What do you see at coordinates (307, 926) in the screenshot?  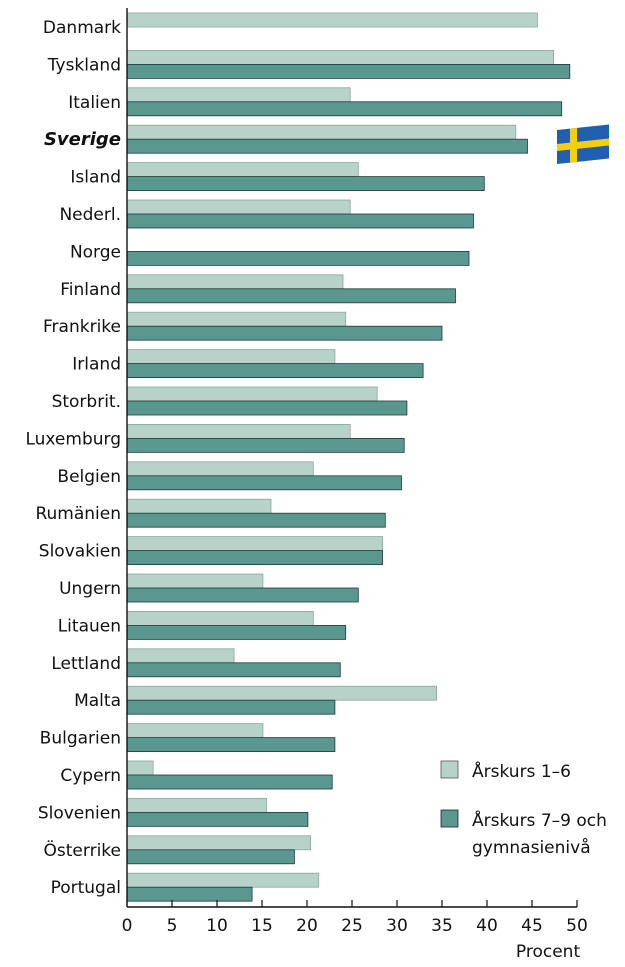 I see `x-tick-label: 20` at bounding box center [307, 926].